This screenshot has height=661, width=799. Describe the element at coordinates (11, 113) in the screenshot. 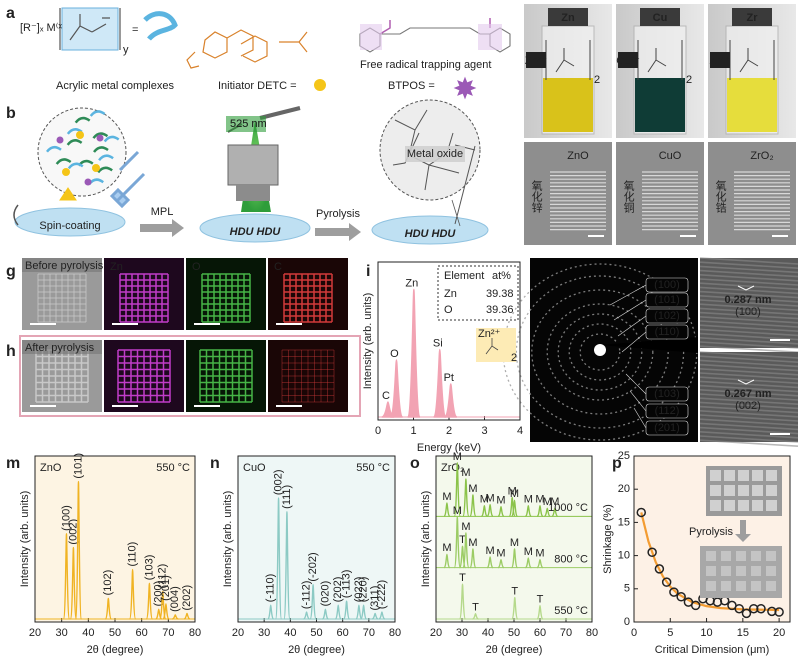

I see `panel-letter: b` at that location.